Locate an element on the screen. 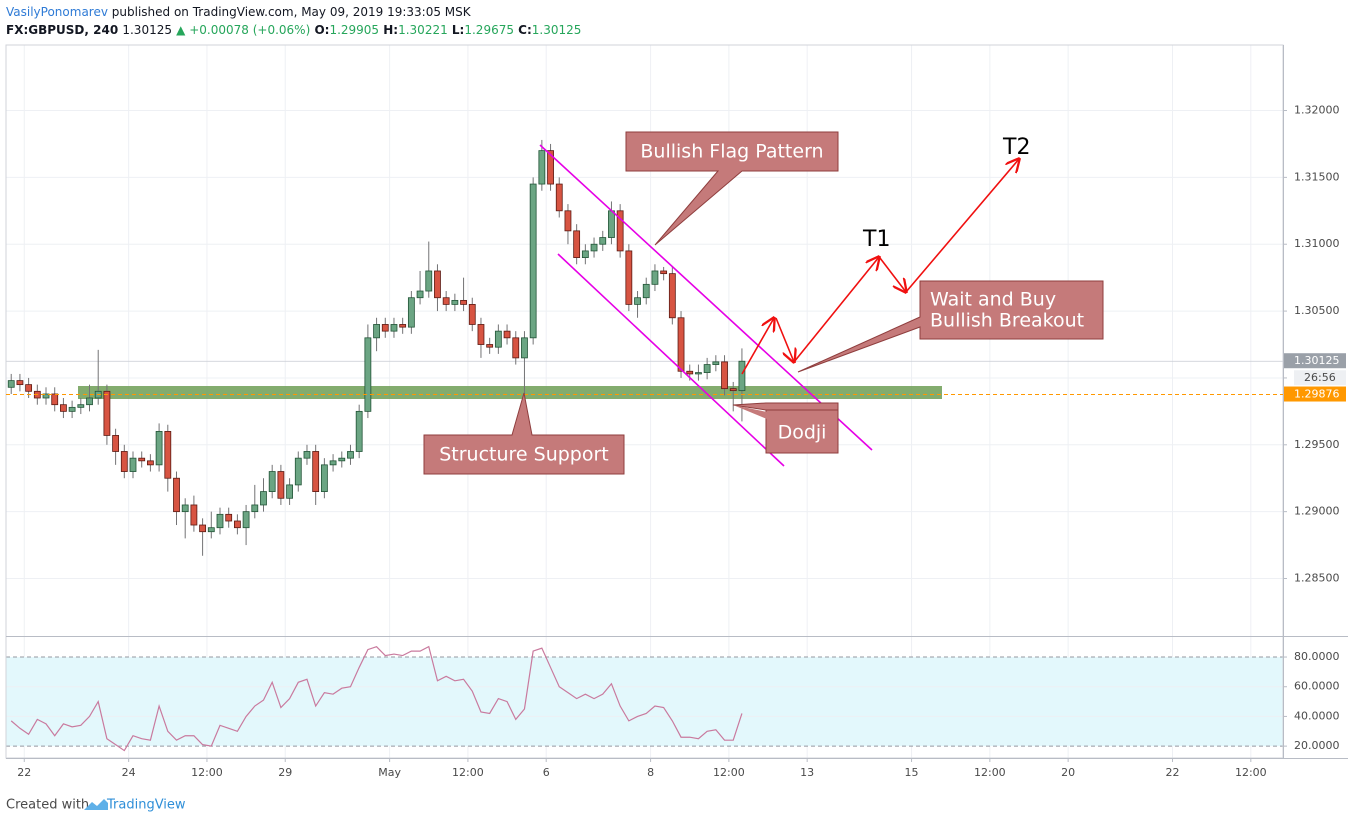  x-tick-label: 29 is located at coordinates (285, 772).